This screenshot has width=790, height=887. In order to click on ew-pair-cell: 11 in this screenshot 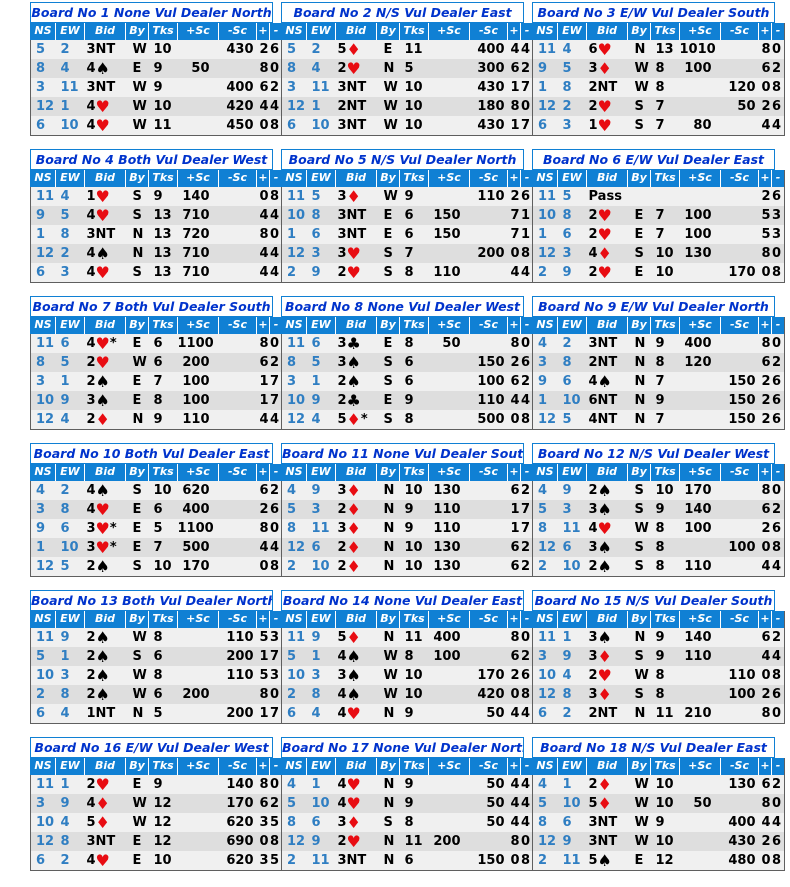, I will do `click(571, 860)`.